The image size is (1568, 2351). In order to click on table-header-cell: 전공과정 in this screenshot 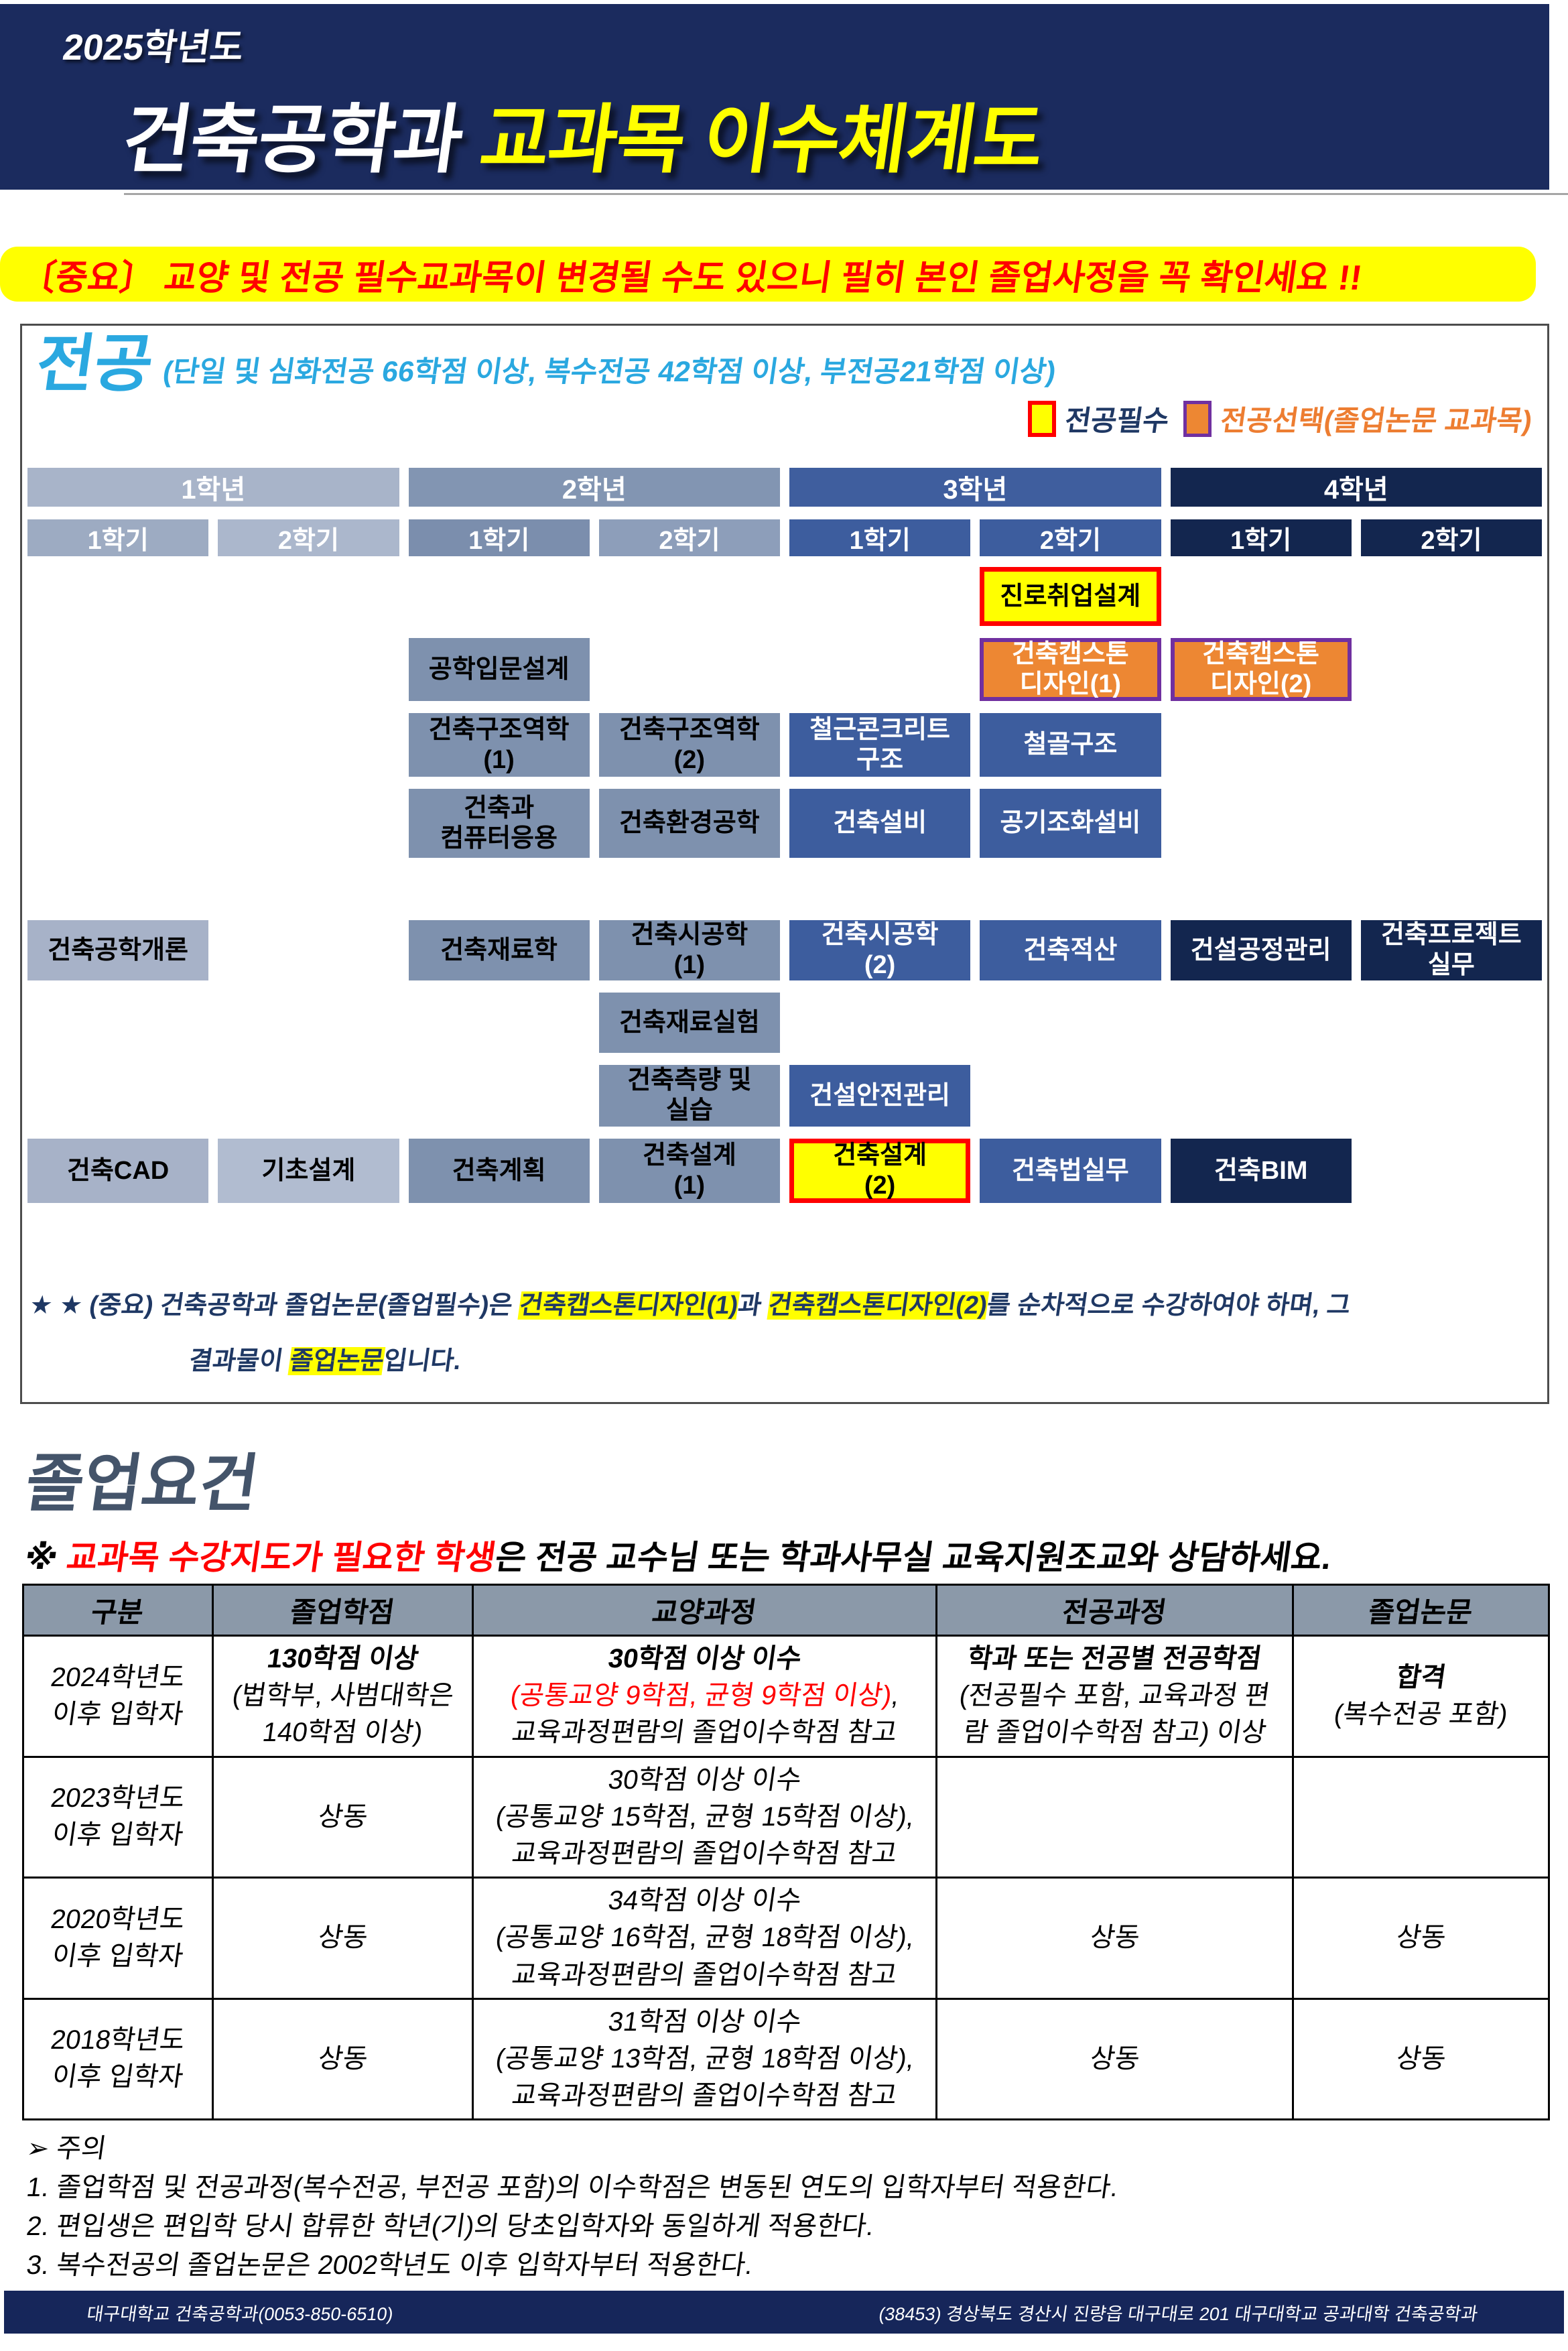, I will do `click(1114, 1611)`.